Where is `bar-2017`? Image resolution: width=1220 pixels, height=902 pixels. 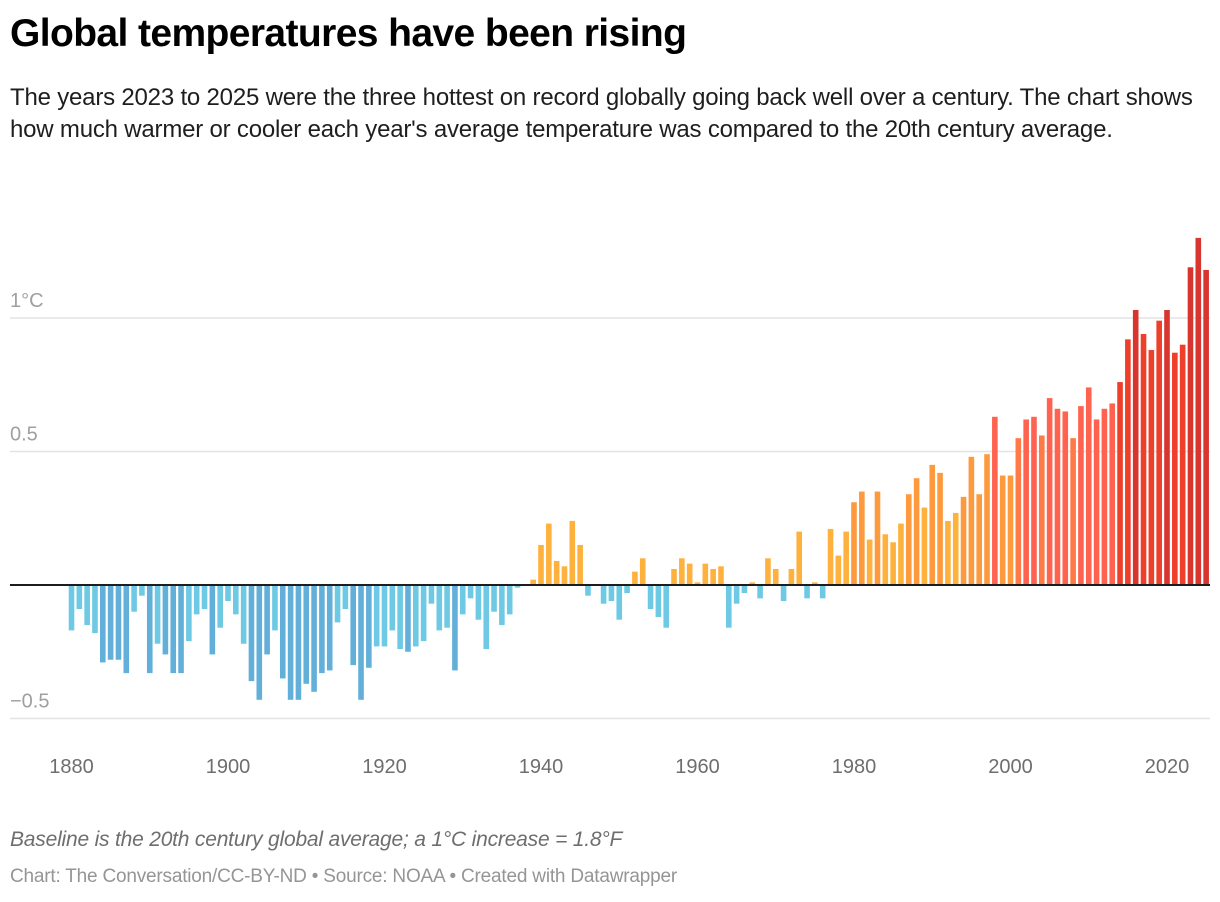 bar-2017 is located at coordinates (1143, 459).